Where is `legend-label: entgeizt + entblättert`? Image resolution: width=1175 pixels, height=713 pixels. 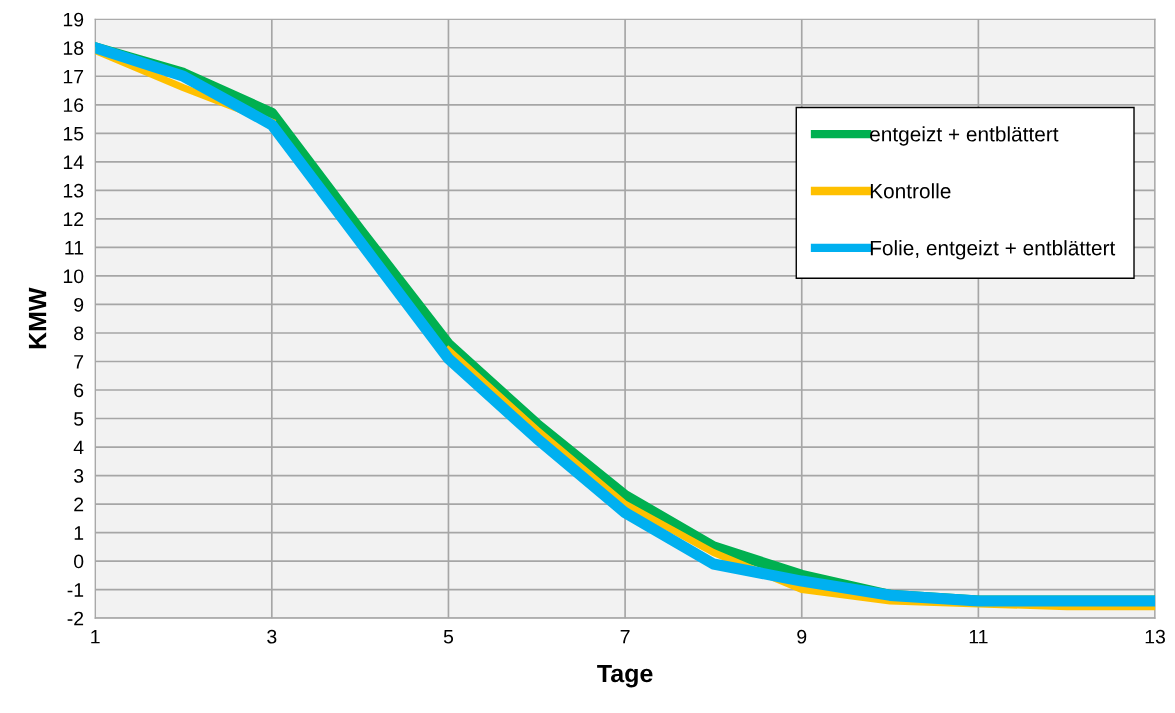 legend-label: entgeizt + entblättert is located at coordinates (964, 136).